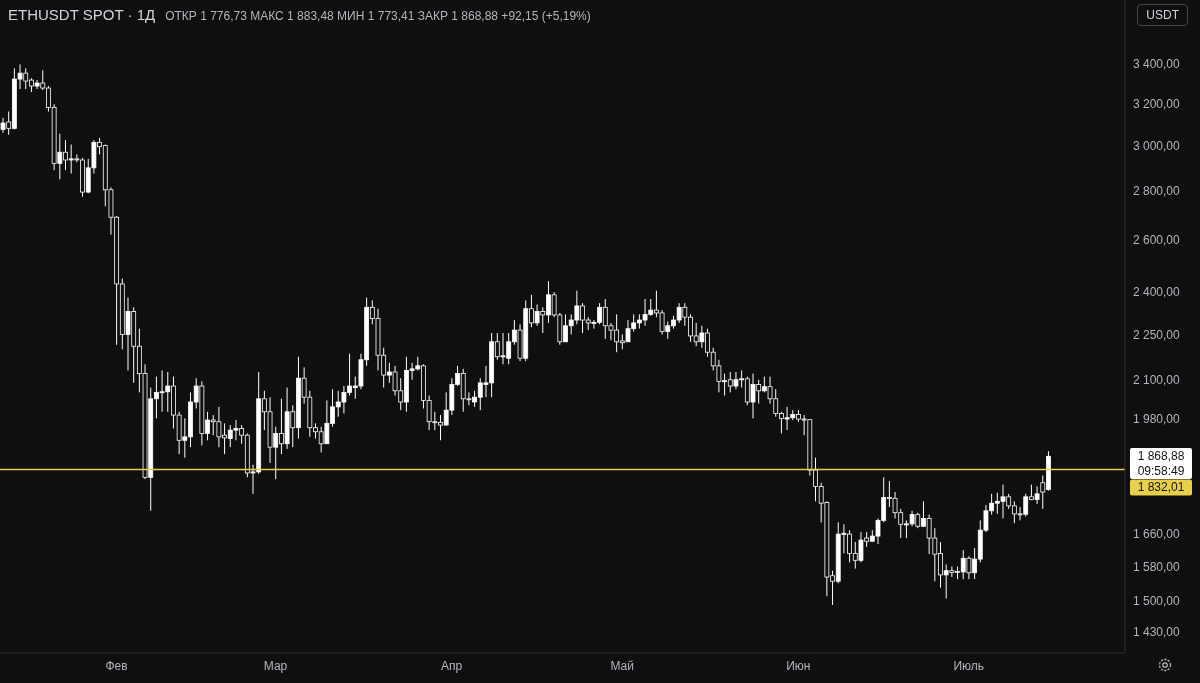 This screenshot has width=1200, height=683. What do you see at coordinates (1157, 632) in the screenshot?
I see `y-tick-label: 1 430,00` at bounding box center [1157, 632].